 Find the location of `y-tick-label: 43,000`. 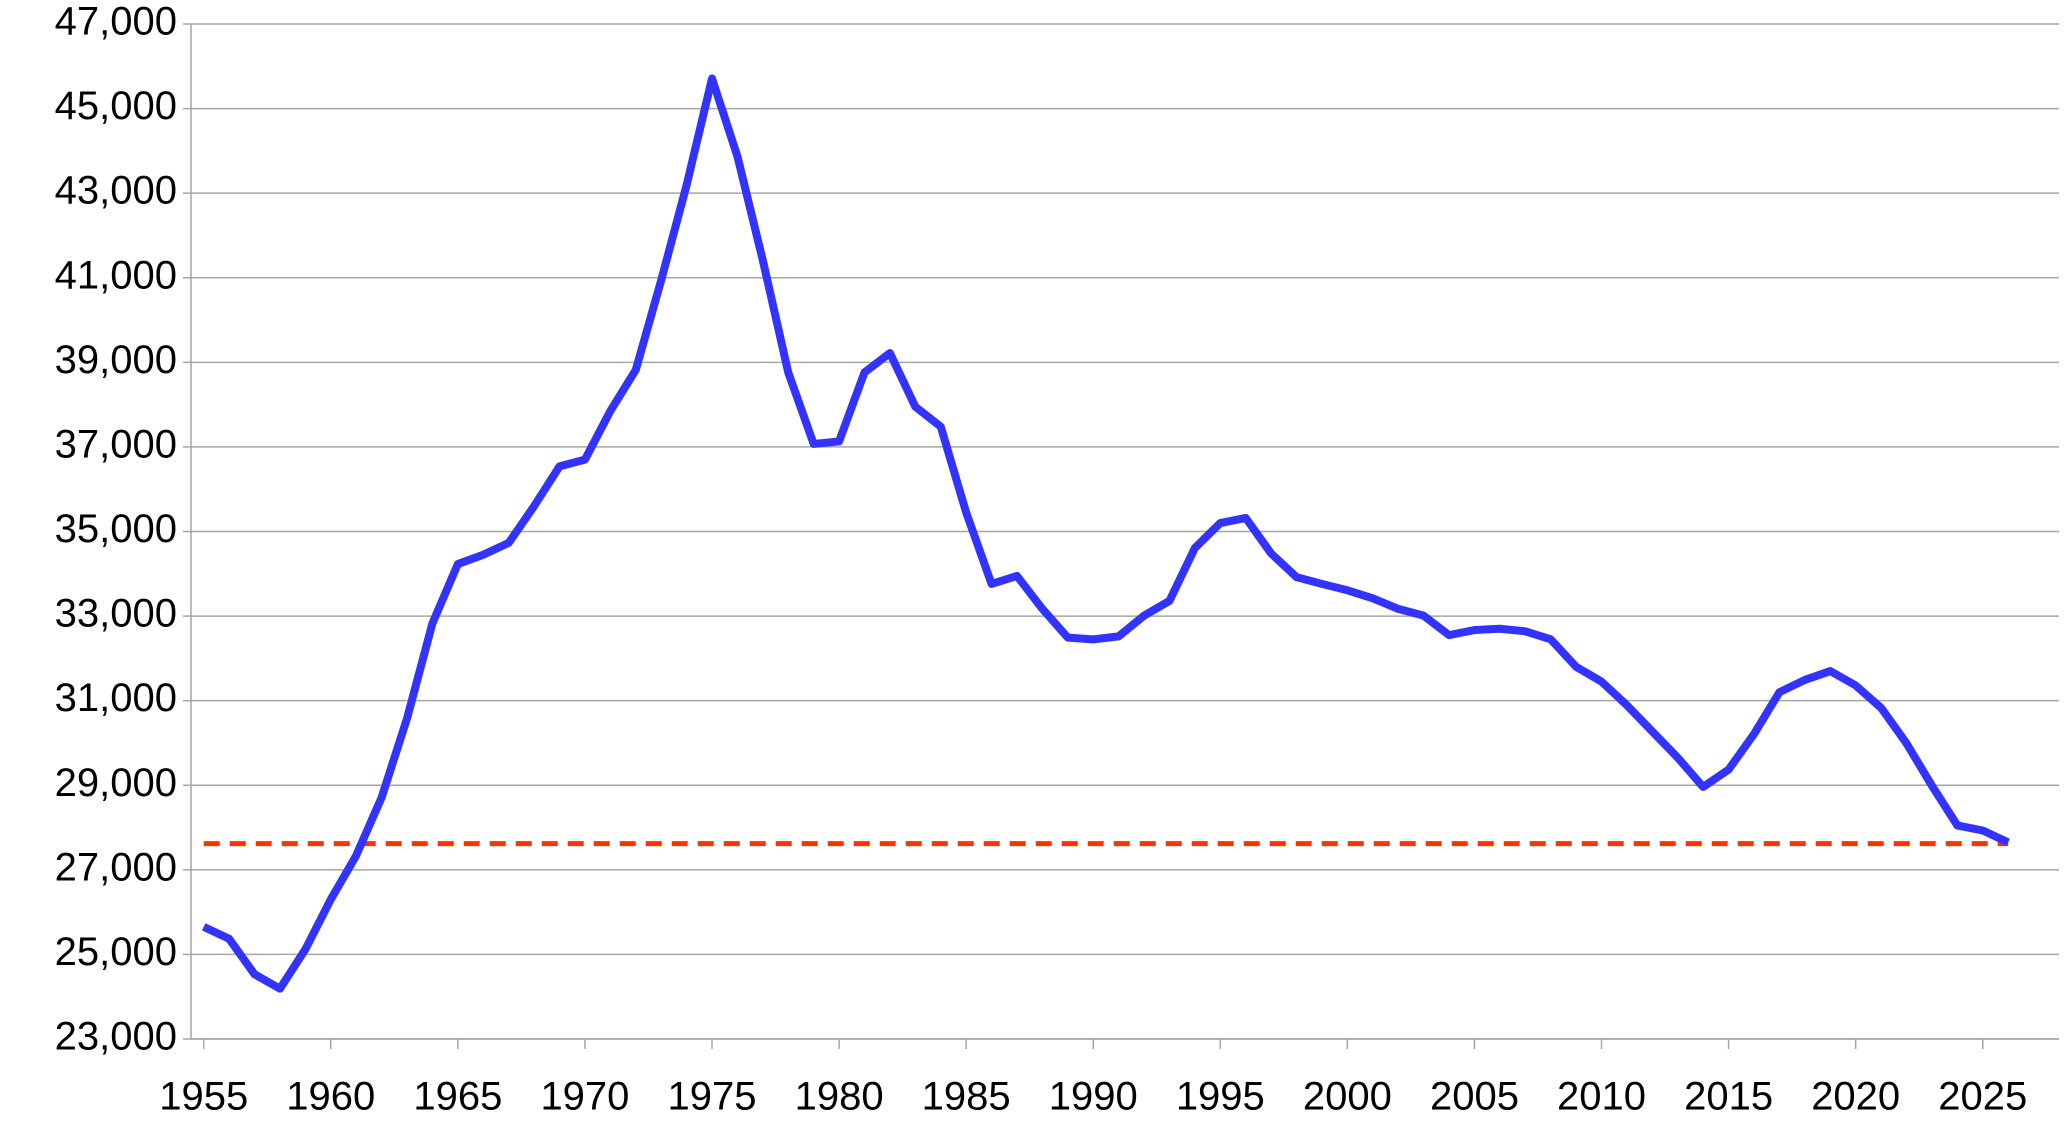

y-tick-label: 43,000 is located at coordinates (116, 191).